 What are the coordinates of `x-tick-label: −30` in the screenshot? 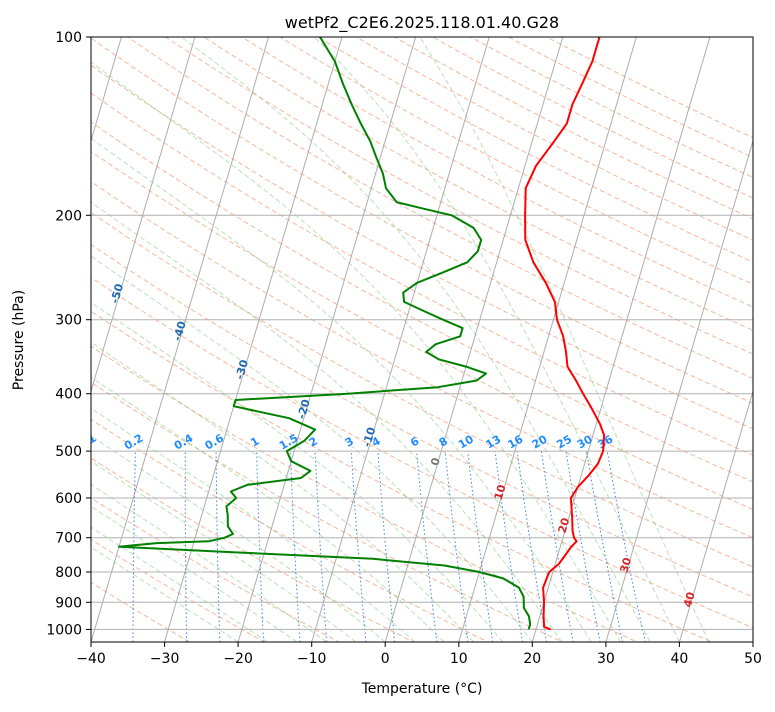 It's located at (165, 659).